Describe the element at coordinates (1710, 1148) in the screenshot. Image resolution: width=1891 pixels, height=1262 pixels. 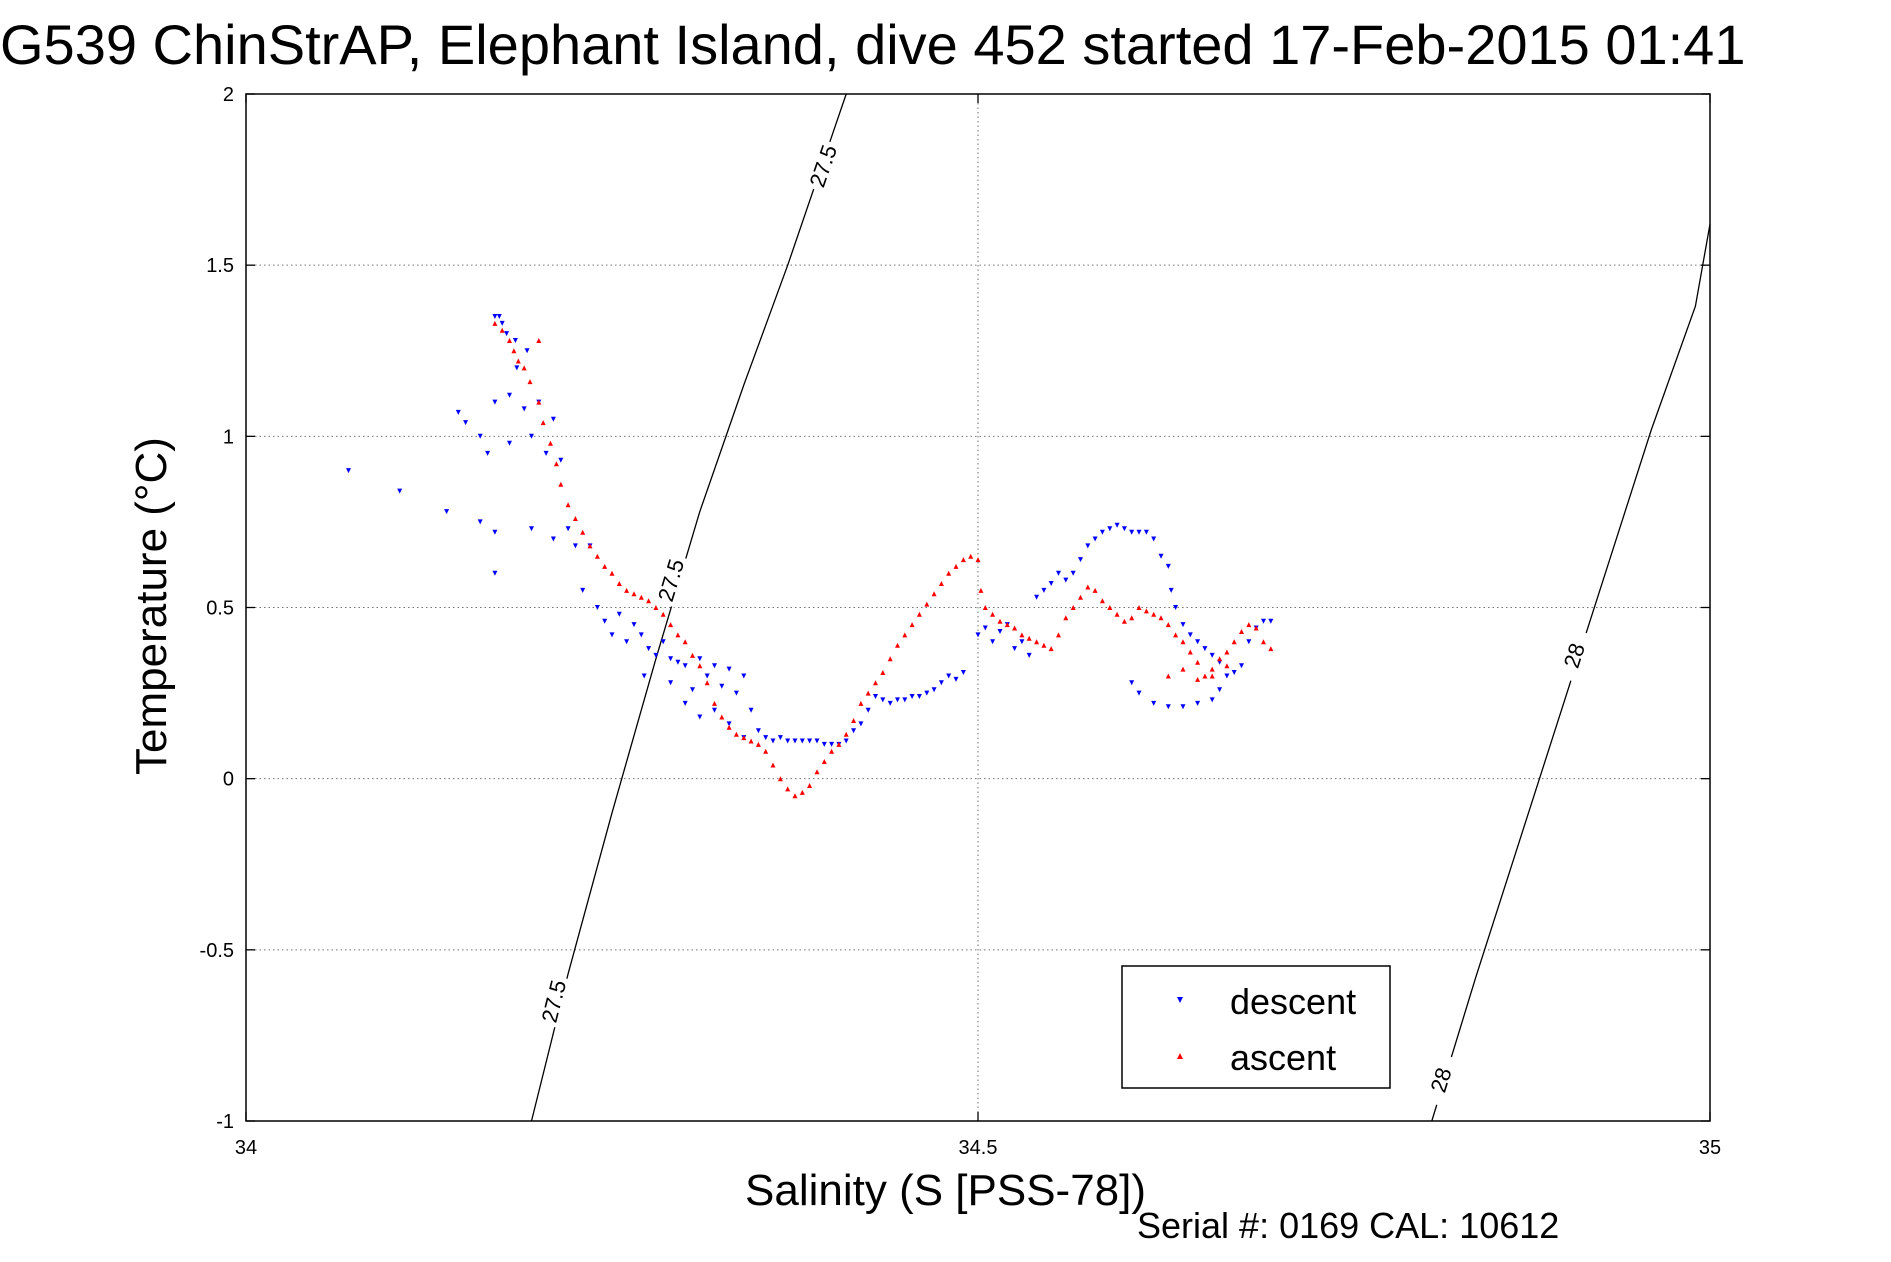
I see `x-tick-label: 35` at that location.